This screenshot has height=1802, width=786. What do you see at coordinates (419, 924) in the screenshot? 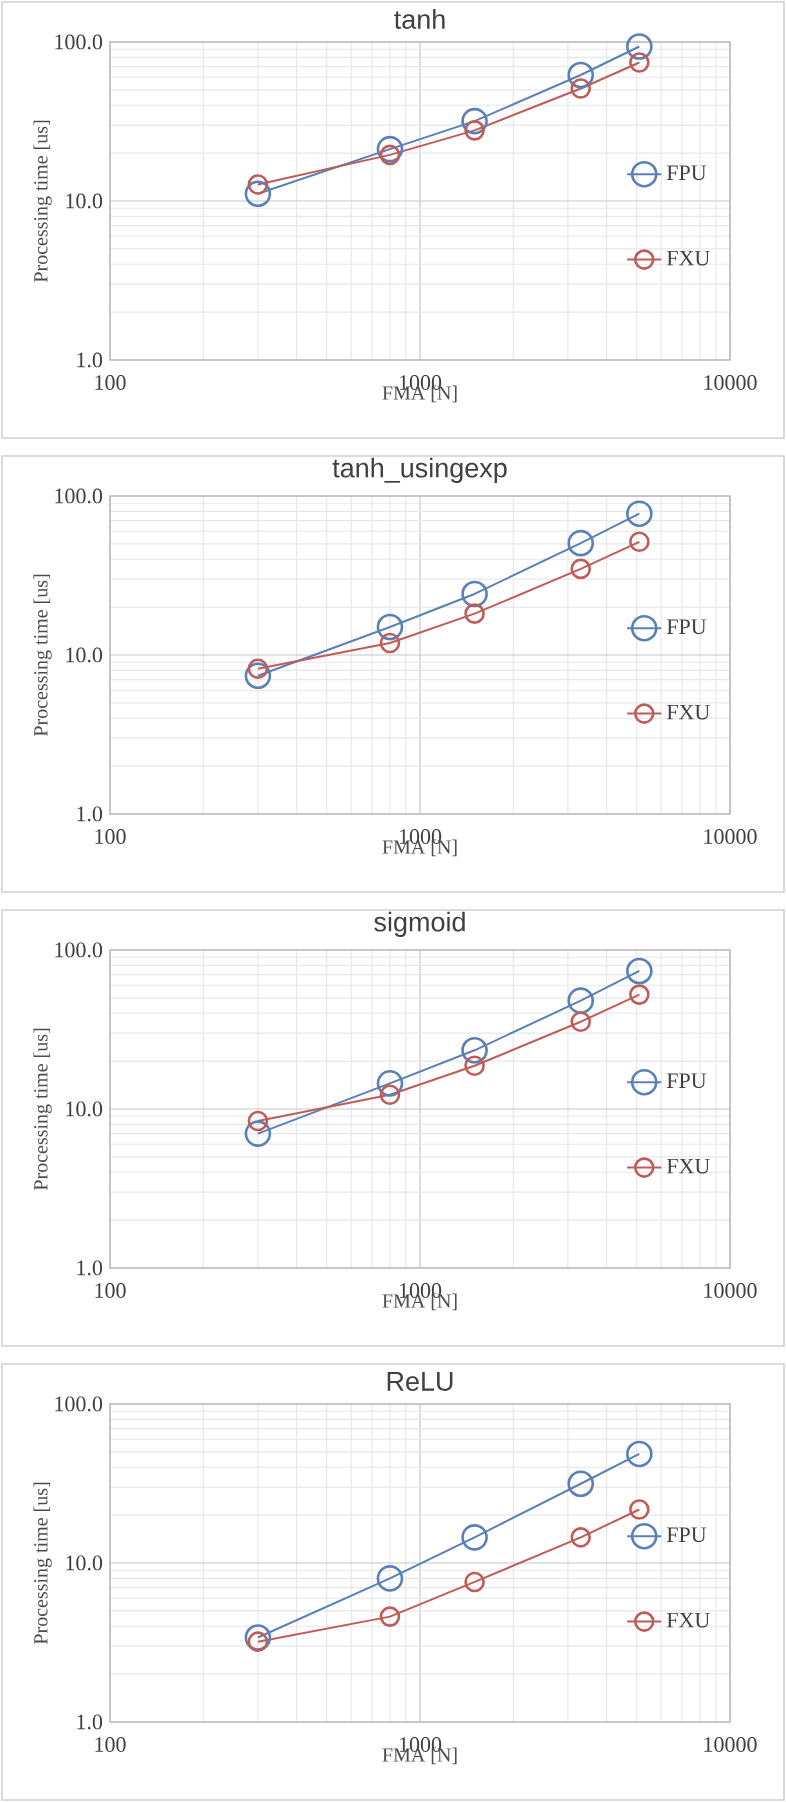
I see `chart-title: sigmoid` at bounding box center [419, 924].